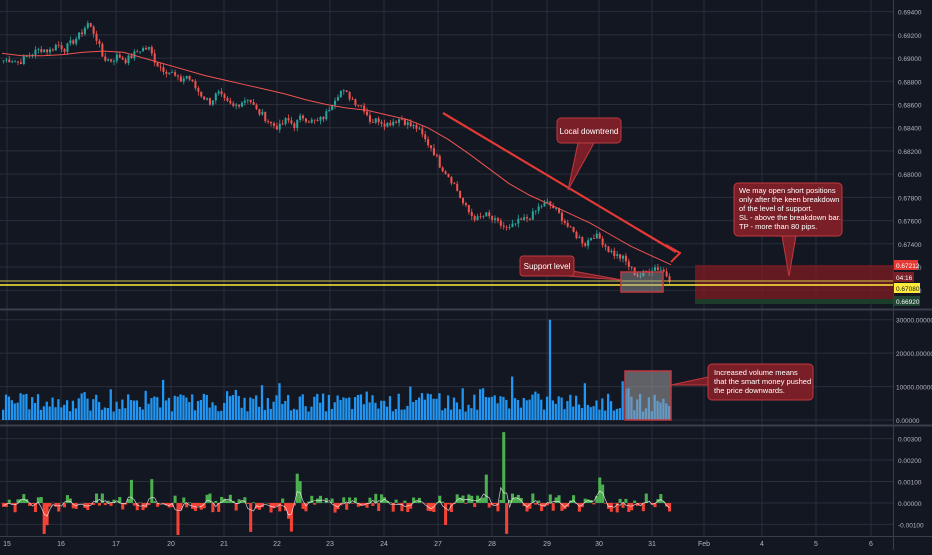  Describe the element at coordinates (547, 544) in the screenshot. I see `time-tick-label: 29` at that location.